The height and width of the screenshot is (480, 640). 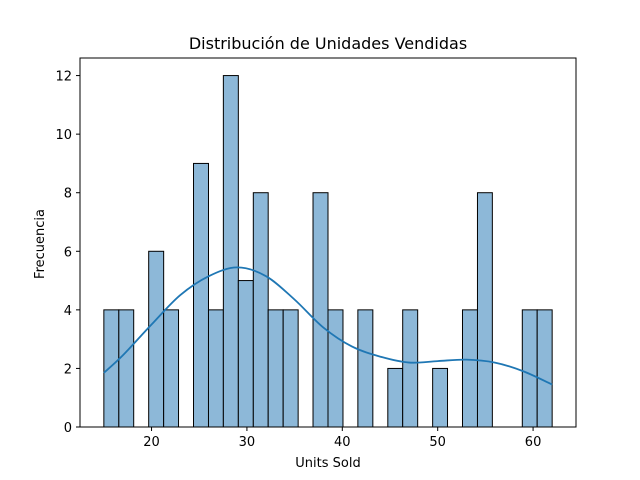 I want to click on x-tick-label: 30, so click(x=247, y=442).